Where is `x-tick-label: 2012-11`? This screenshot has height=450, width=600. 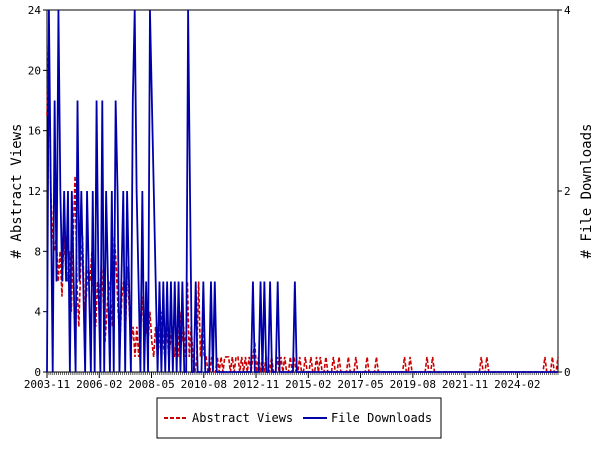 x-tick-label: 2012-11 is located at coordinates (256, 384).